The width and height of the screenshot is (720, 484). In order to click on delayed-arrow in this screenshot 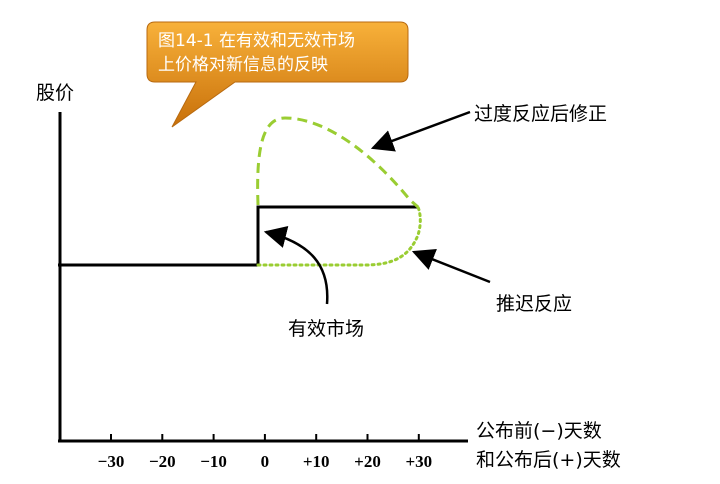, I will do `click(451, 266)`.